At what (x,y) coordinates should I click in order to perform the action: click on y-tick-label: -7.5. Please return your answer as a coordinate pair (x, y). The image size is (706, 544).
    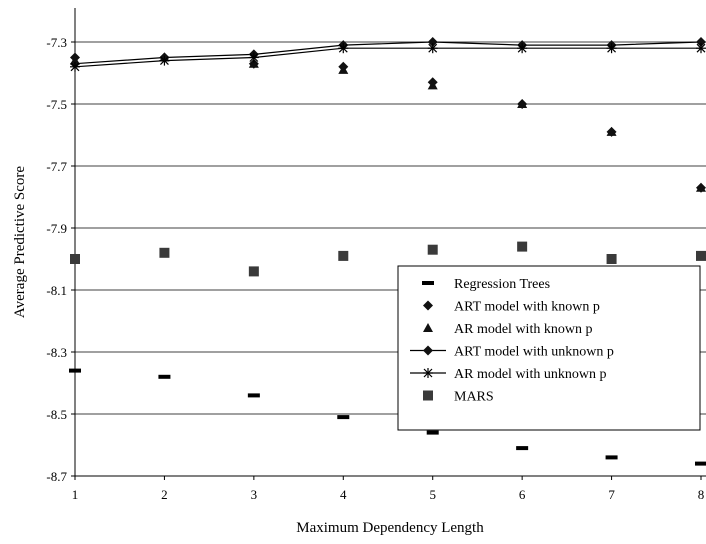
    Looking at the image, I should click on (56, 104).